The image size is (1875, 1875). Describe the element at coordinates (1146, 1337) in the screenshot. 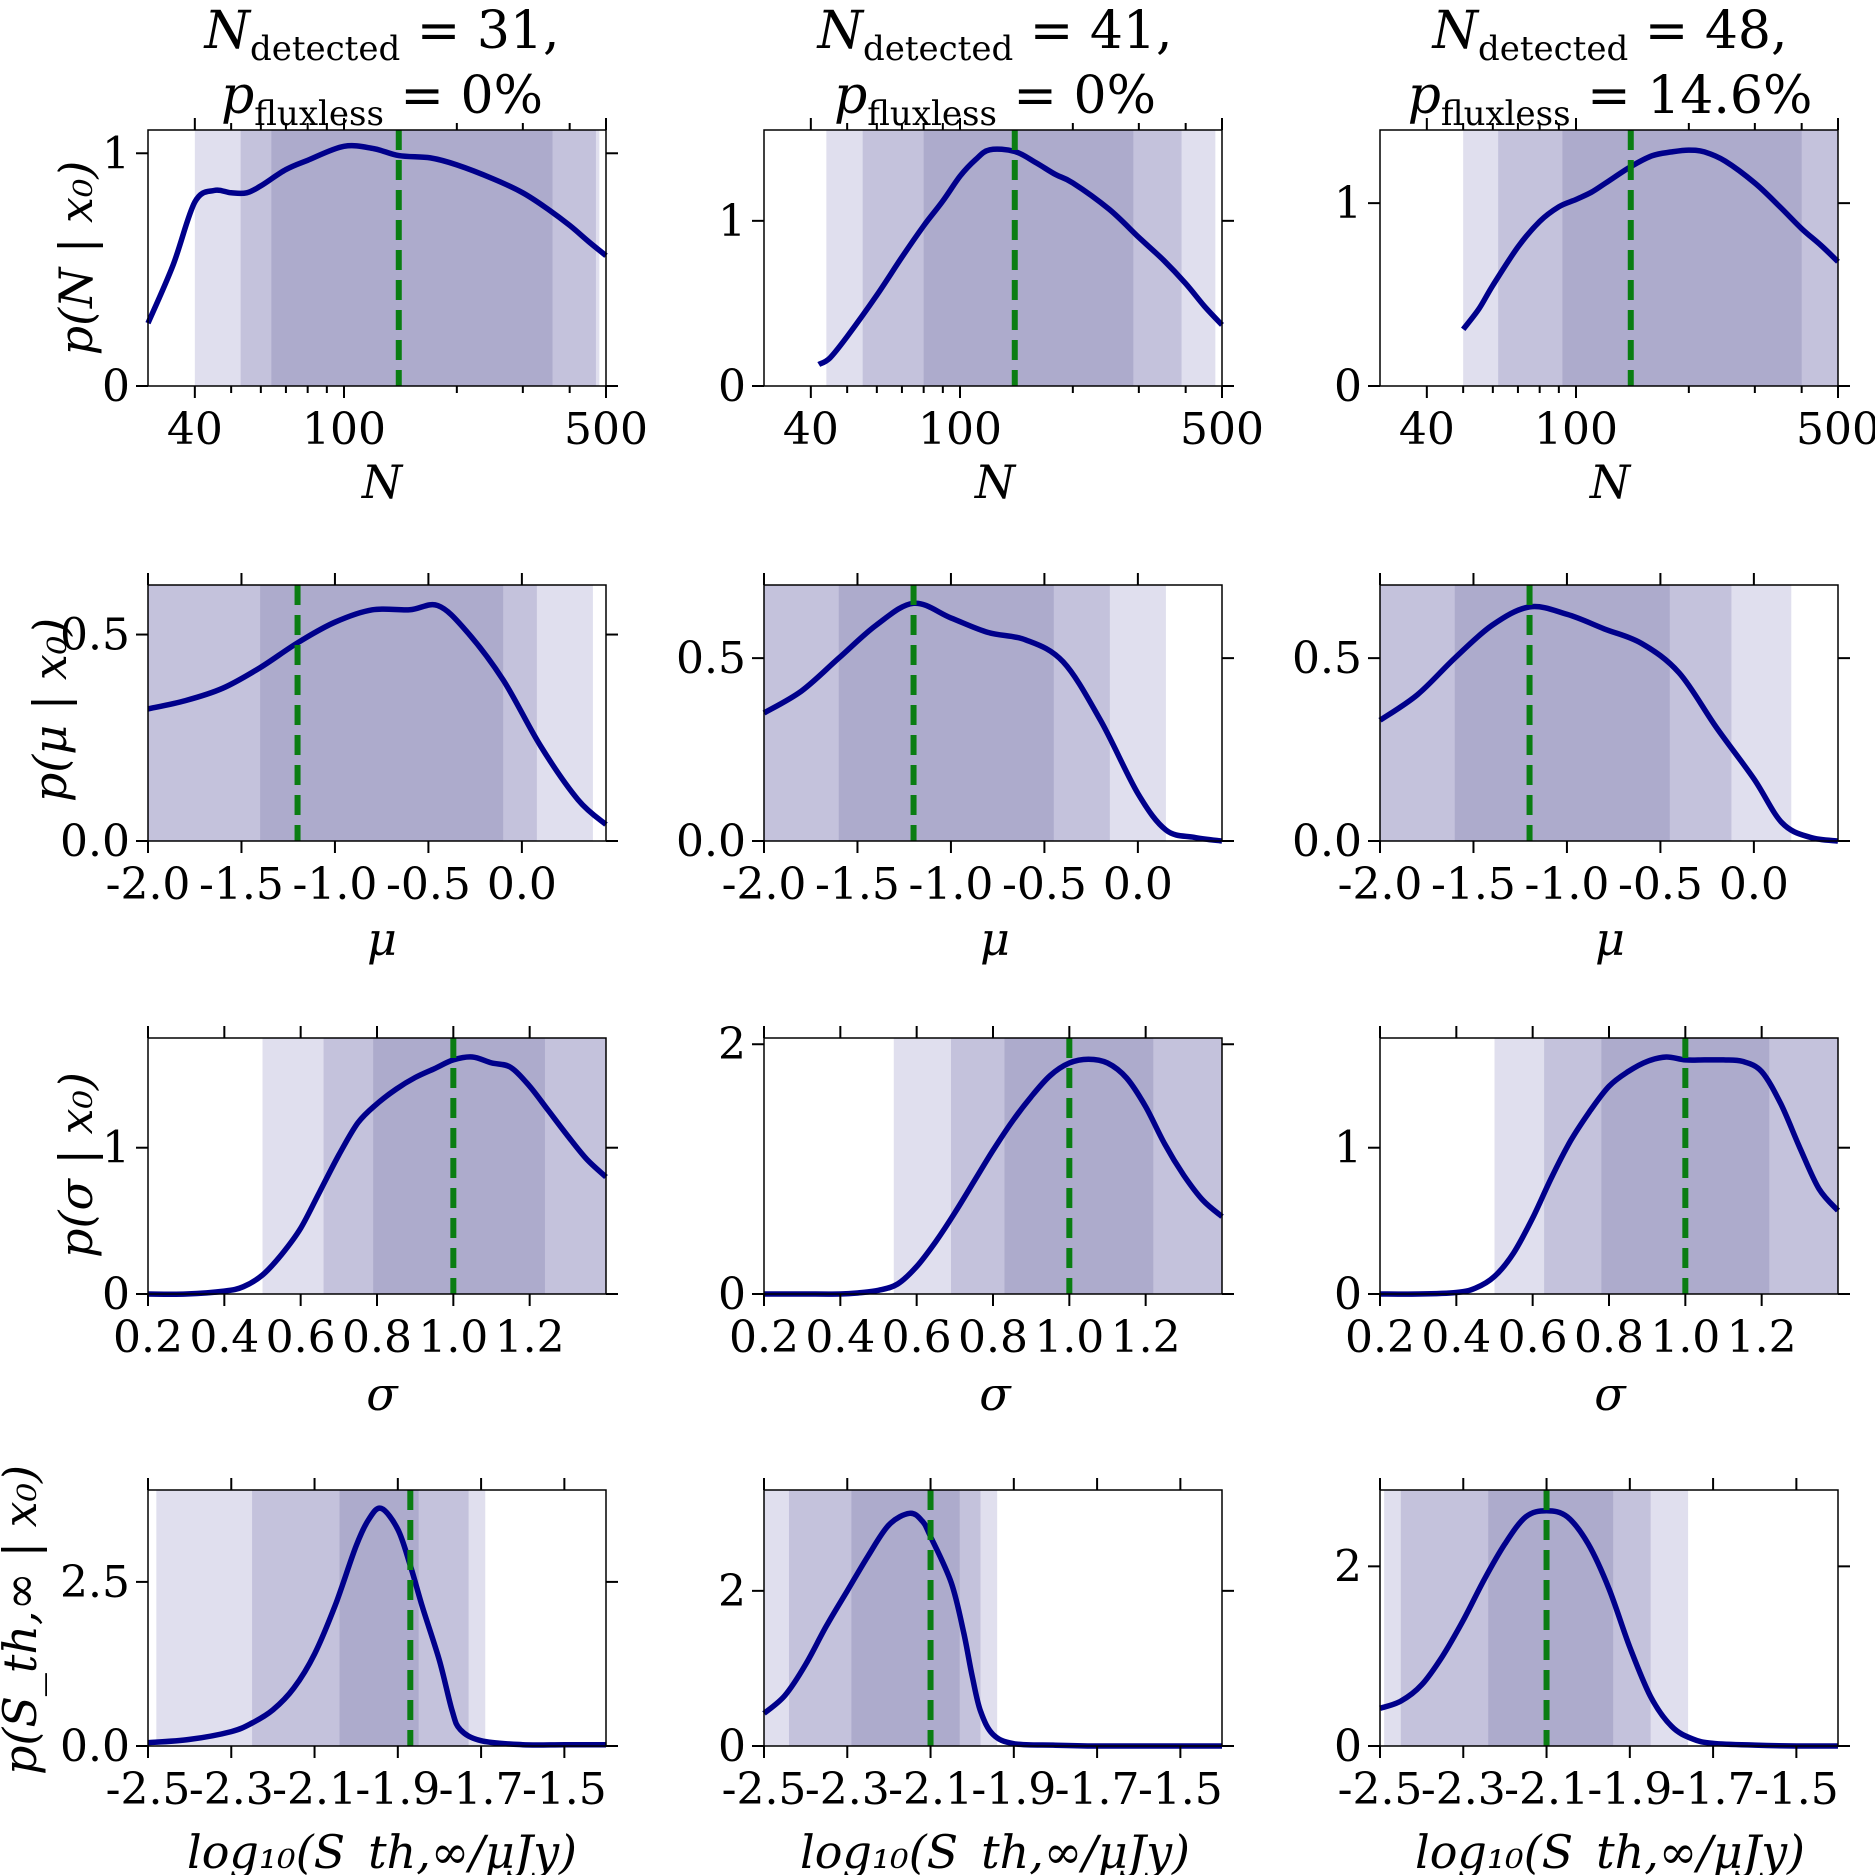

I see `x-tick-label: 1.2` at that location.